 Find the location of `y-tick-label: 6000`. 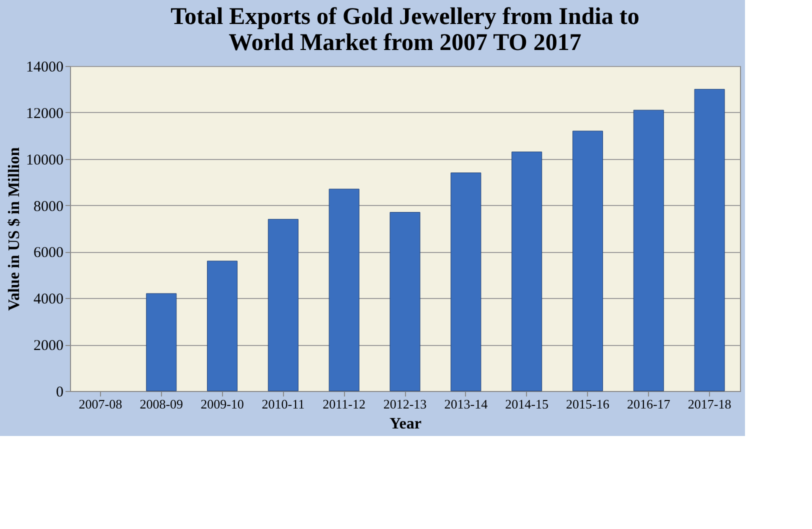

y-tick-label: 6000 is located at coordinates (49, 253).